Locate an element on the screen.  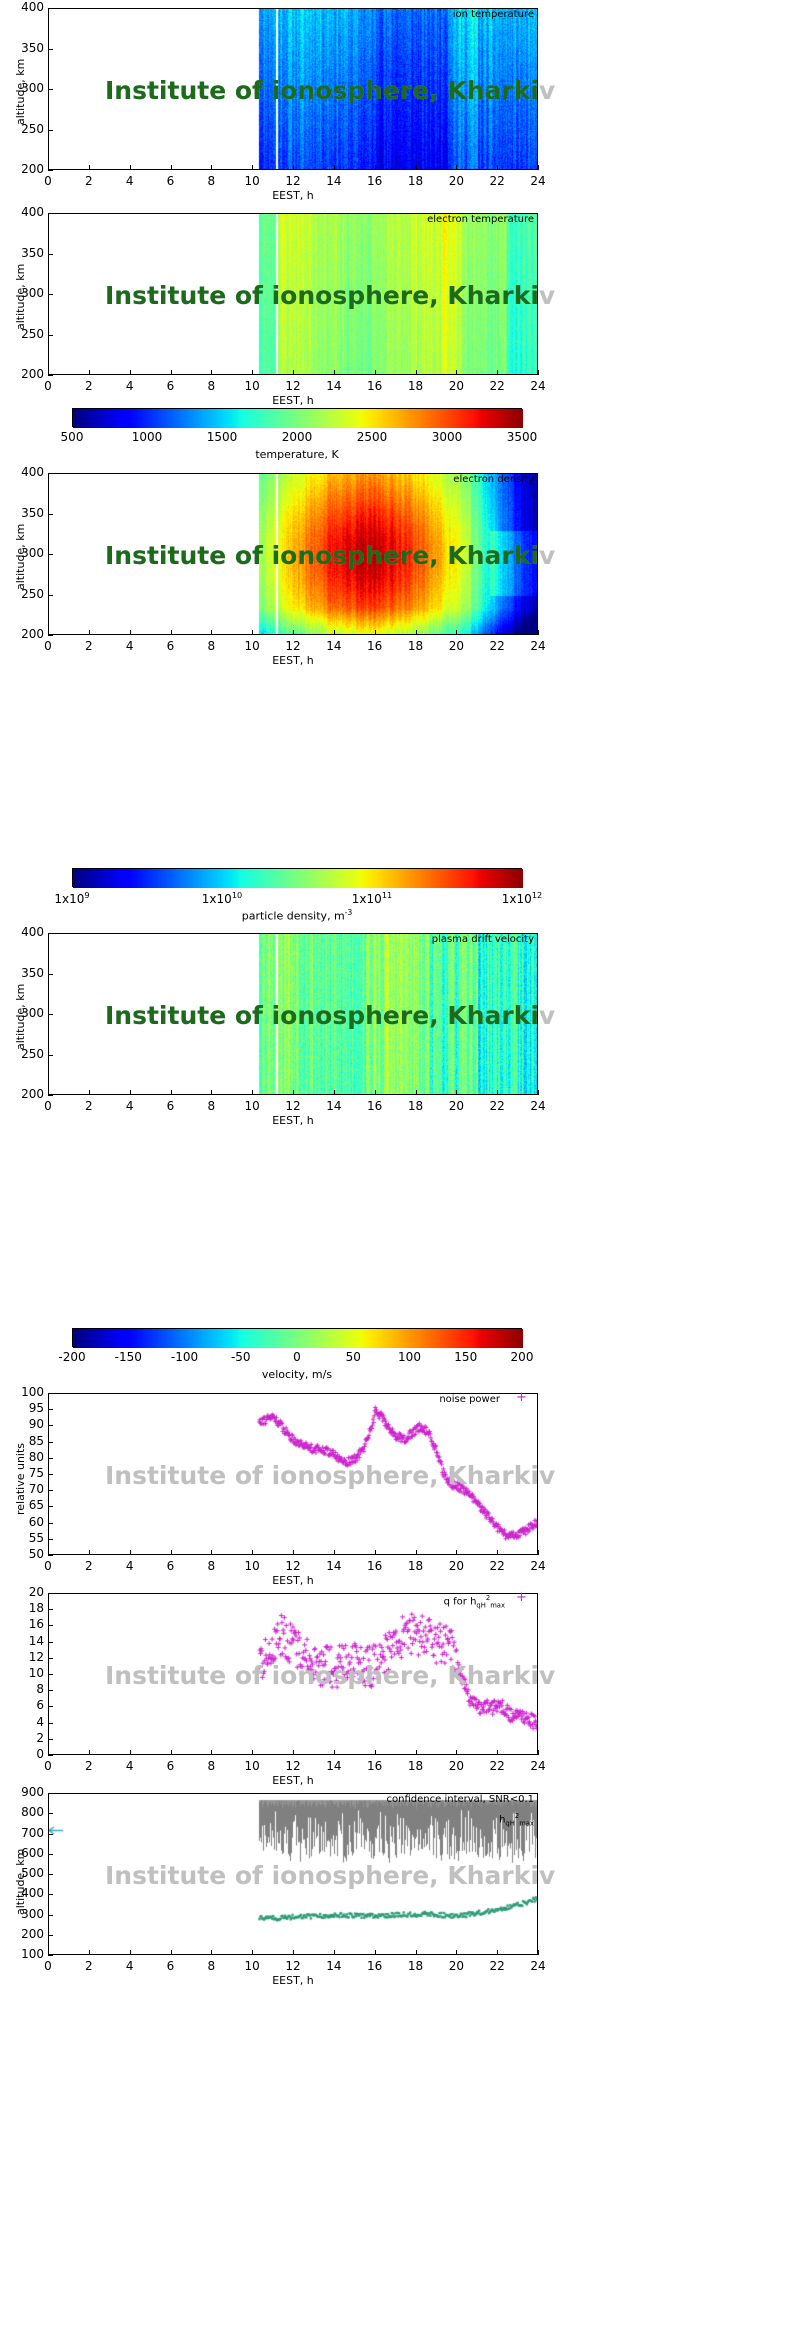
x-tick-label-p7-0: 0 is located at coordinates (48, 1966).